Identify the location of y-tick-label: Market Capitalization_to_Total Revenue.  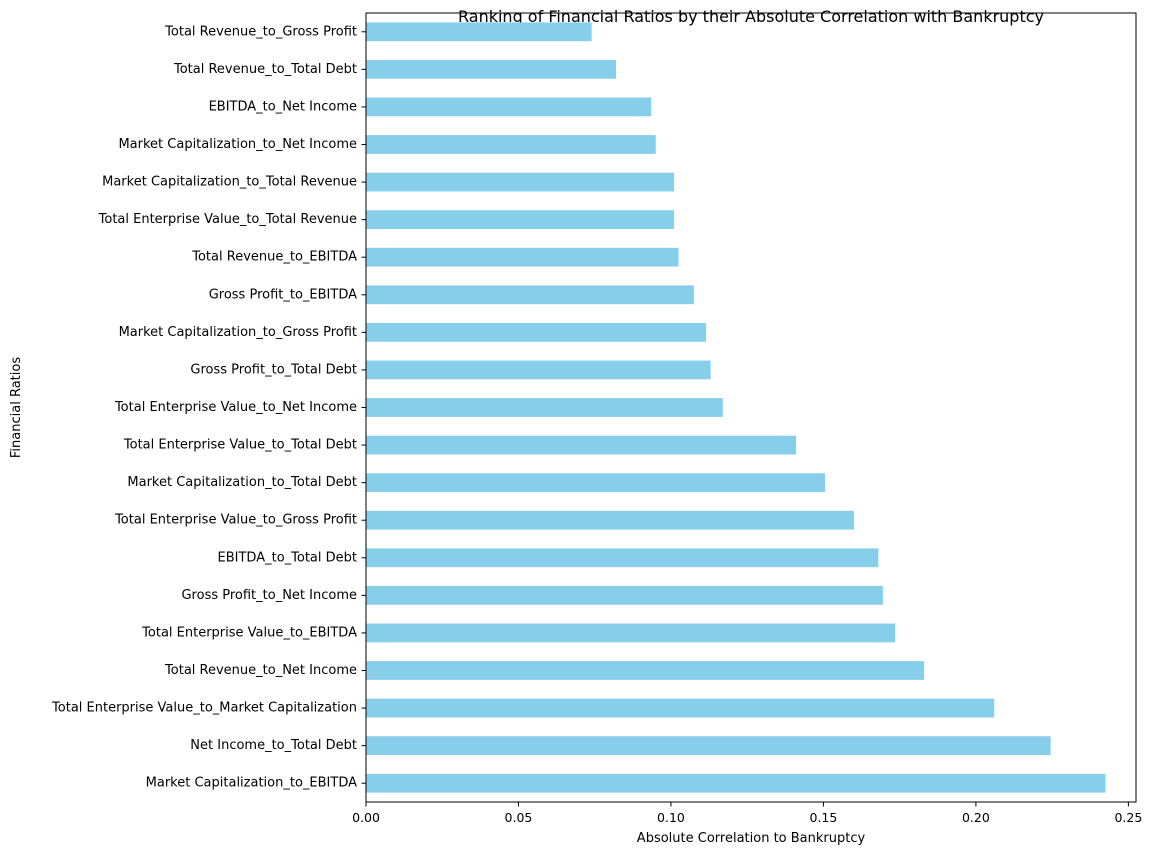
(229, 182).